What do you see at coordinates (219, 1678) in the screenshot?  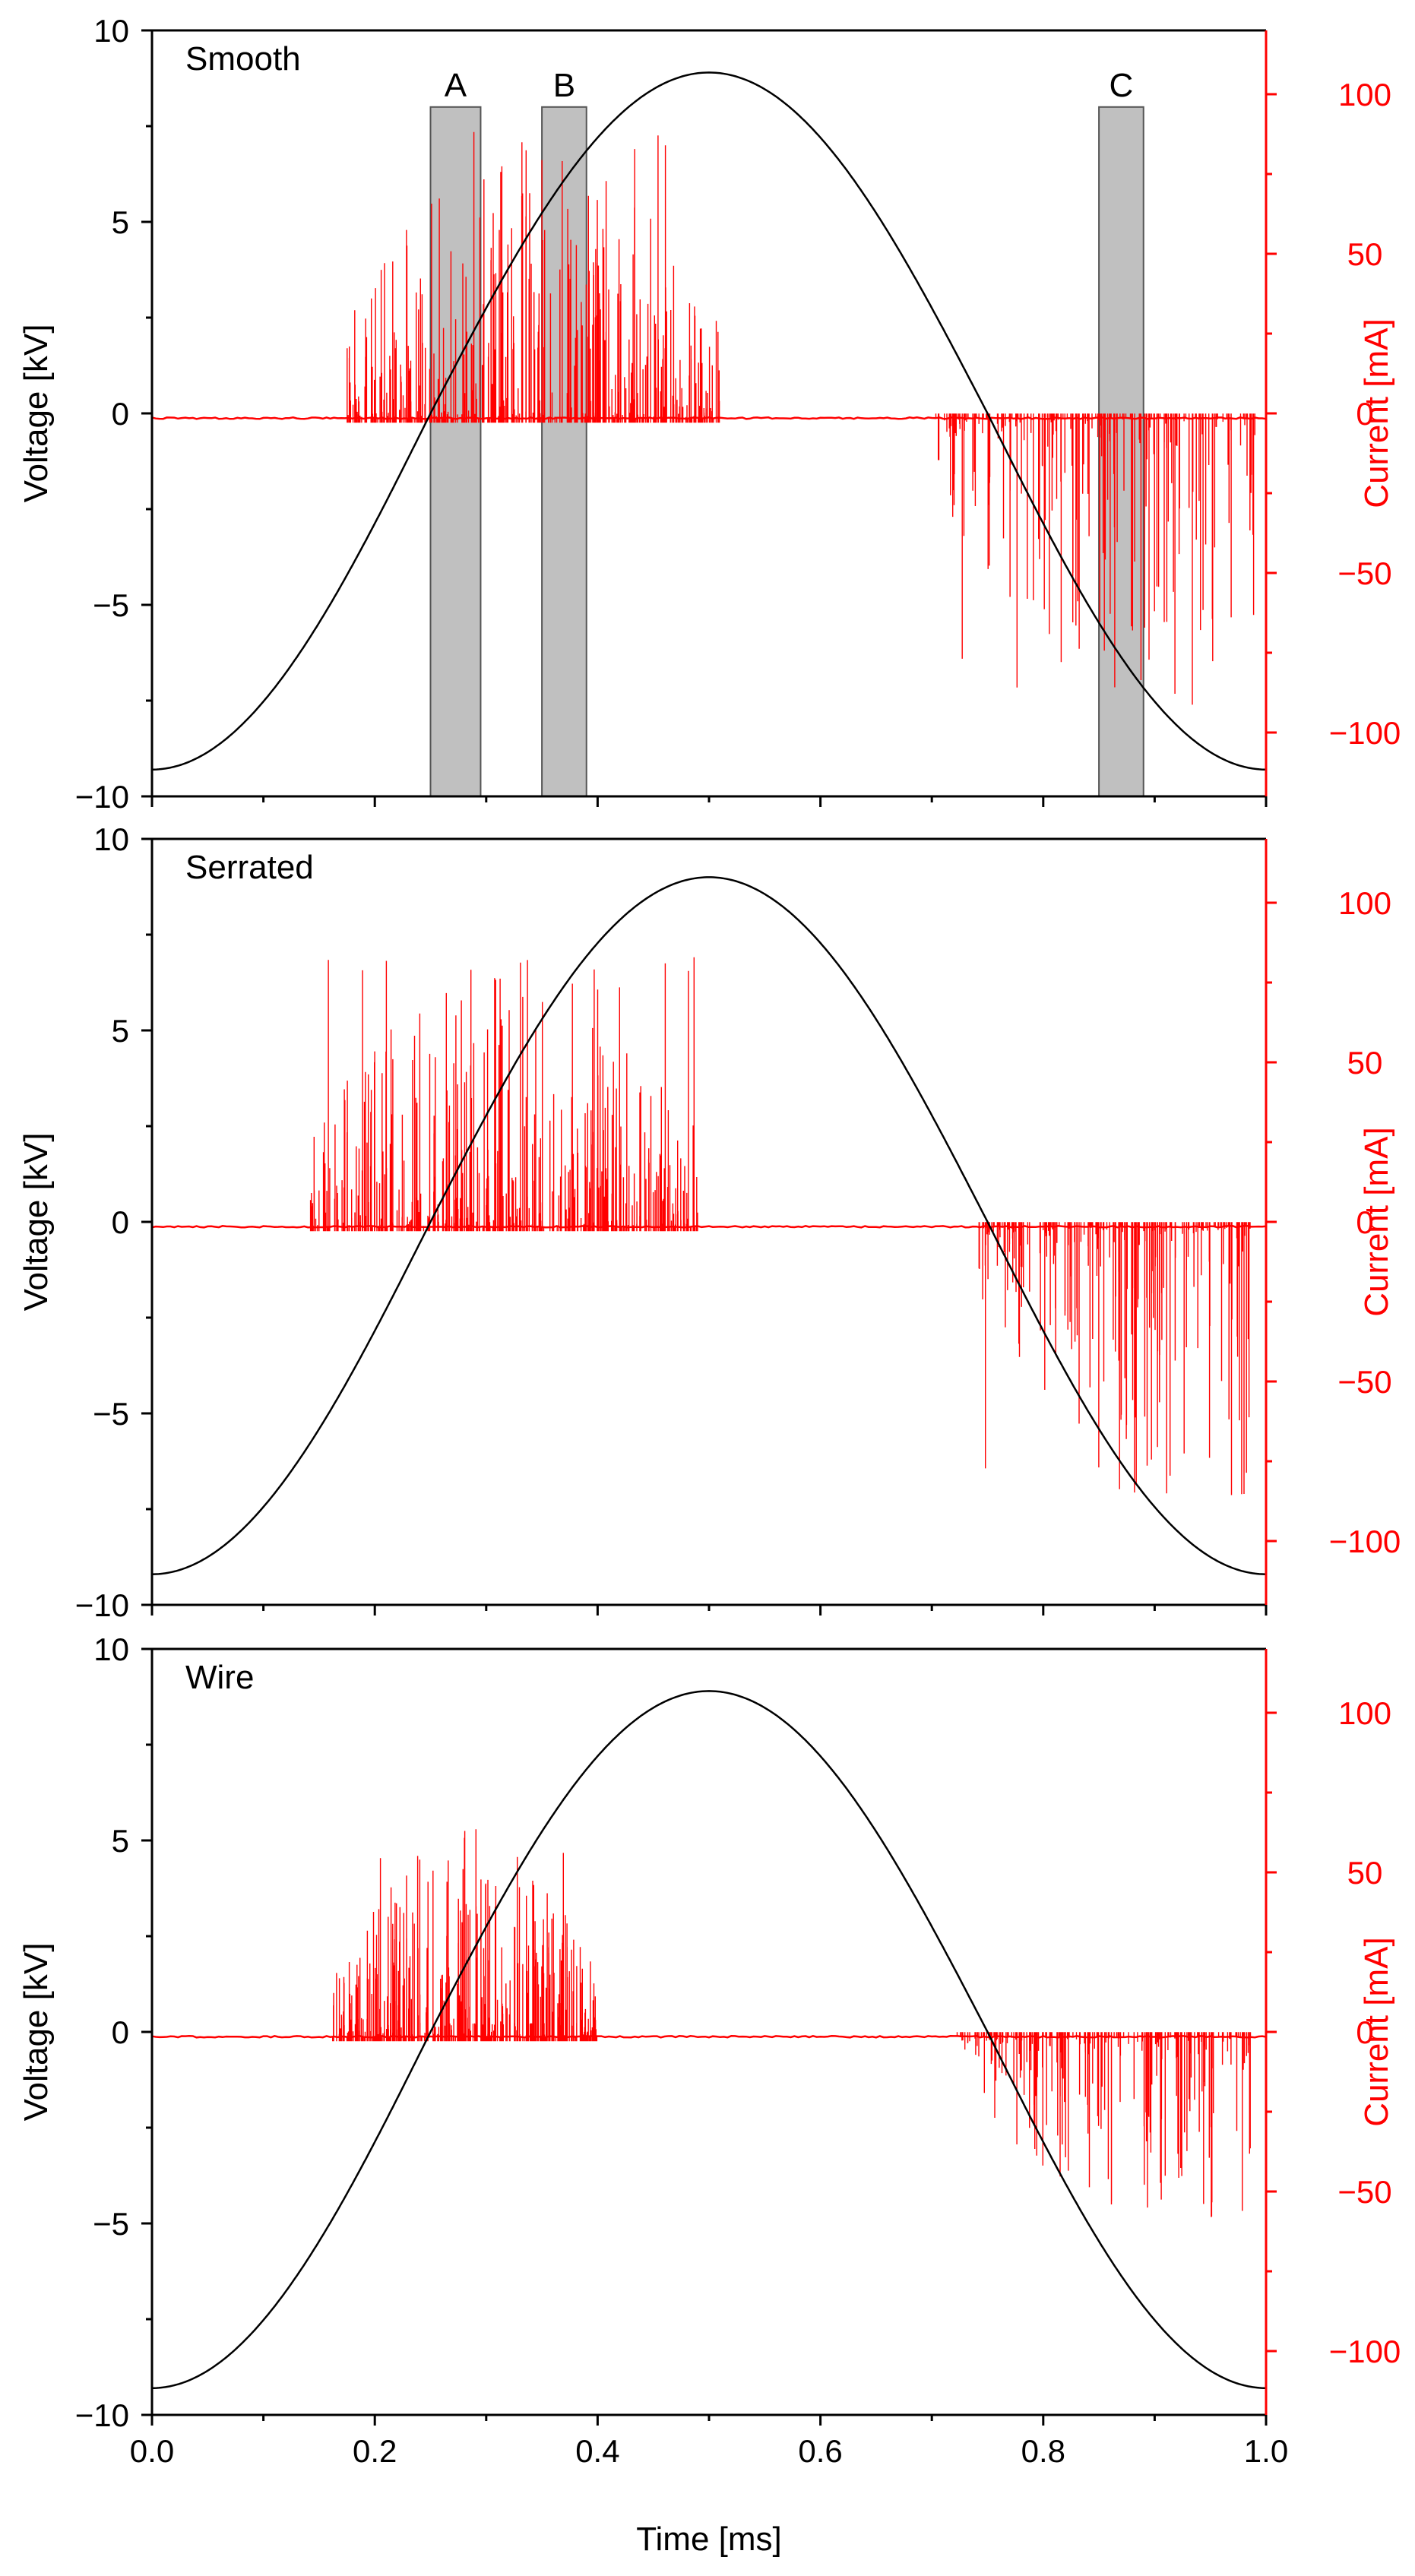 I see `panel-title: Wire` at bounding box center [219, 1678].